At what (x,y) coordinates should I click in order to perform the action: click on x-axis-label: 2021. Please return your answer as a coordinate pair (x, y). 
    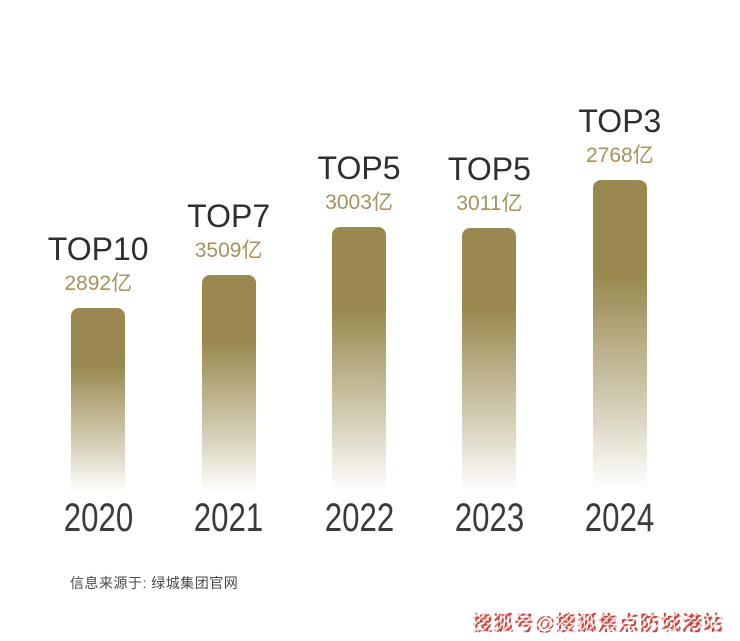
    Looking at the image, I should click on (228, 518).